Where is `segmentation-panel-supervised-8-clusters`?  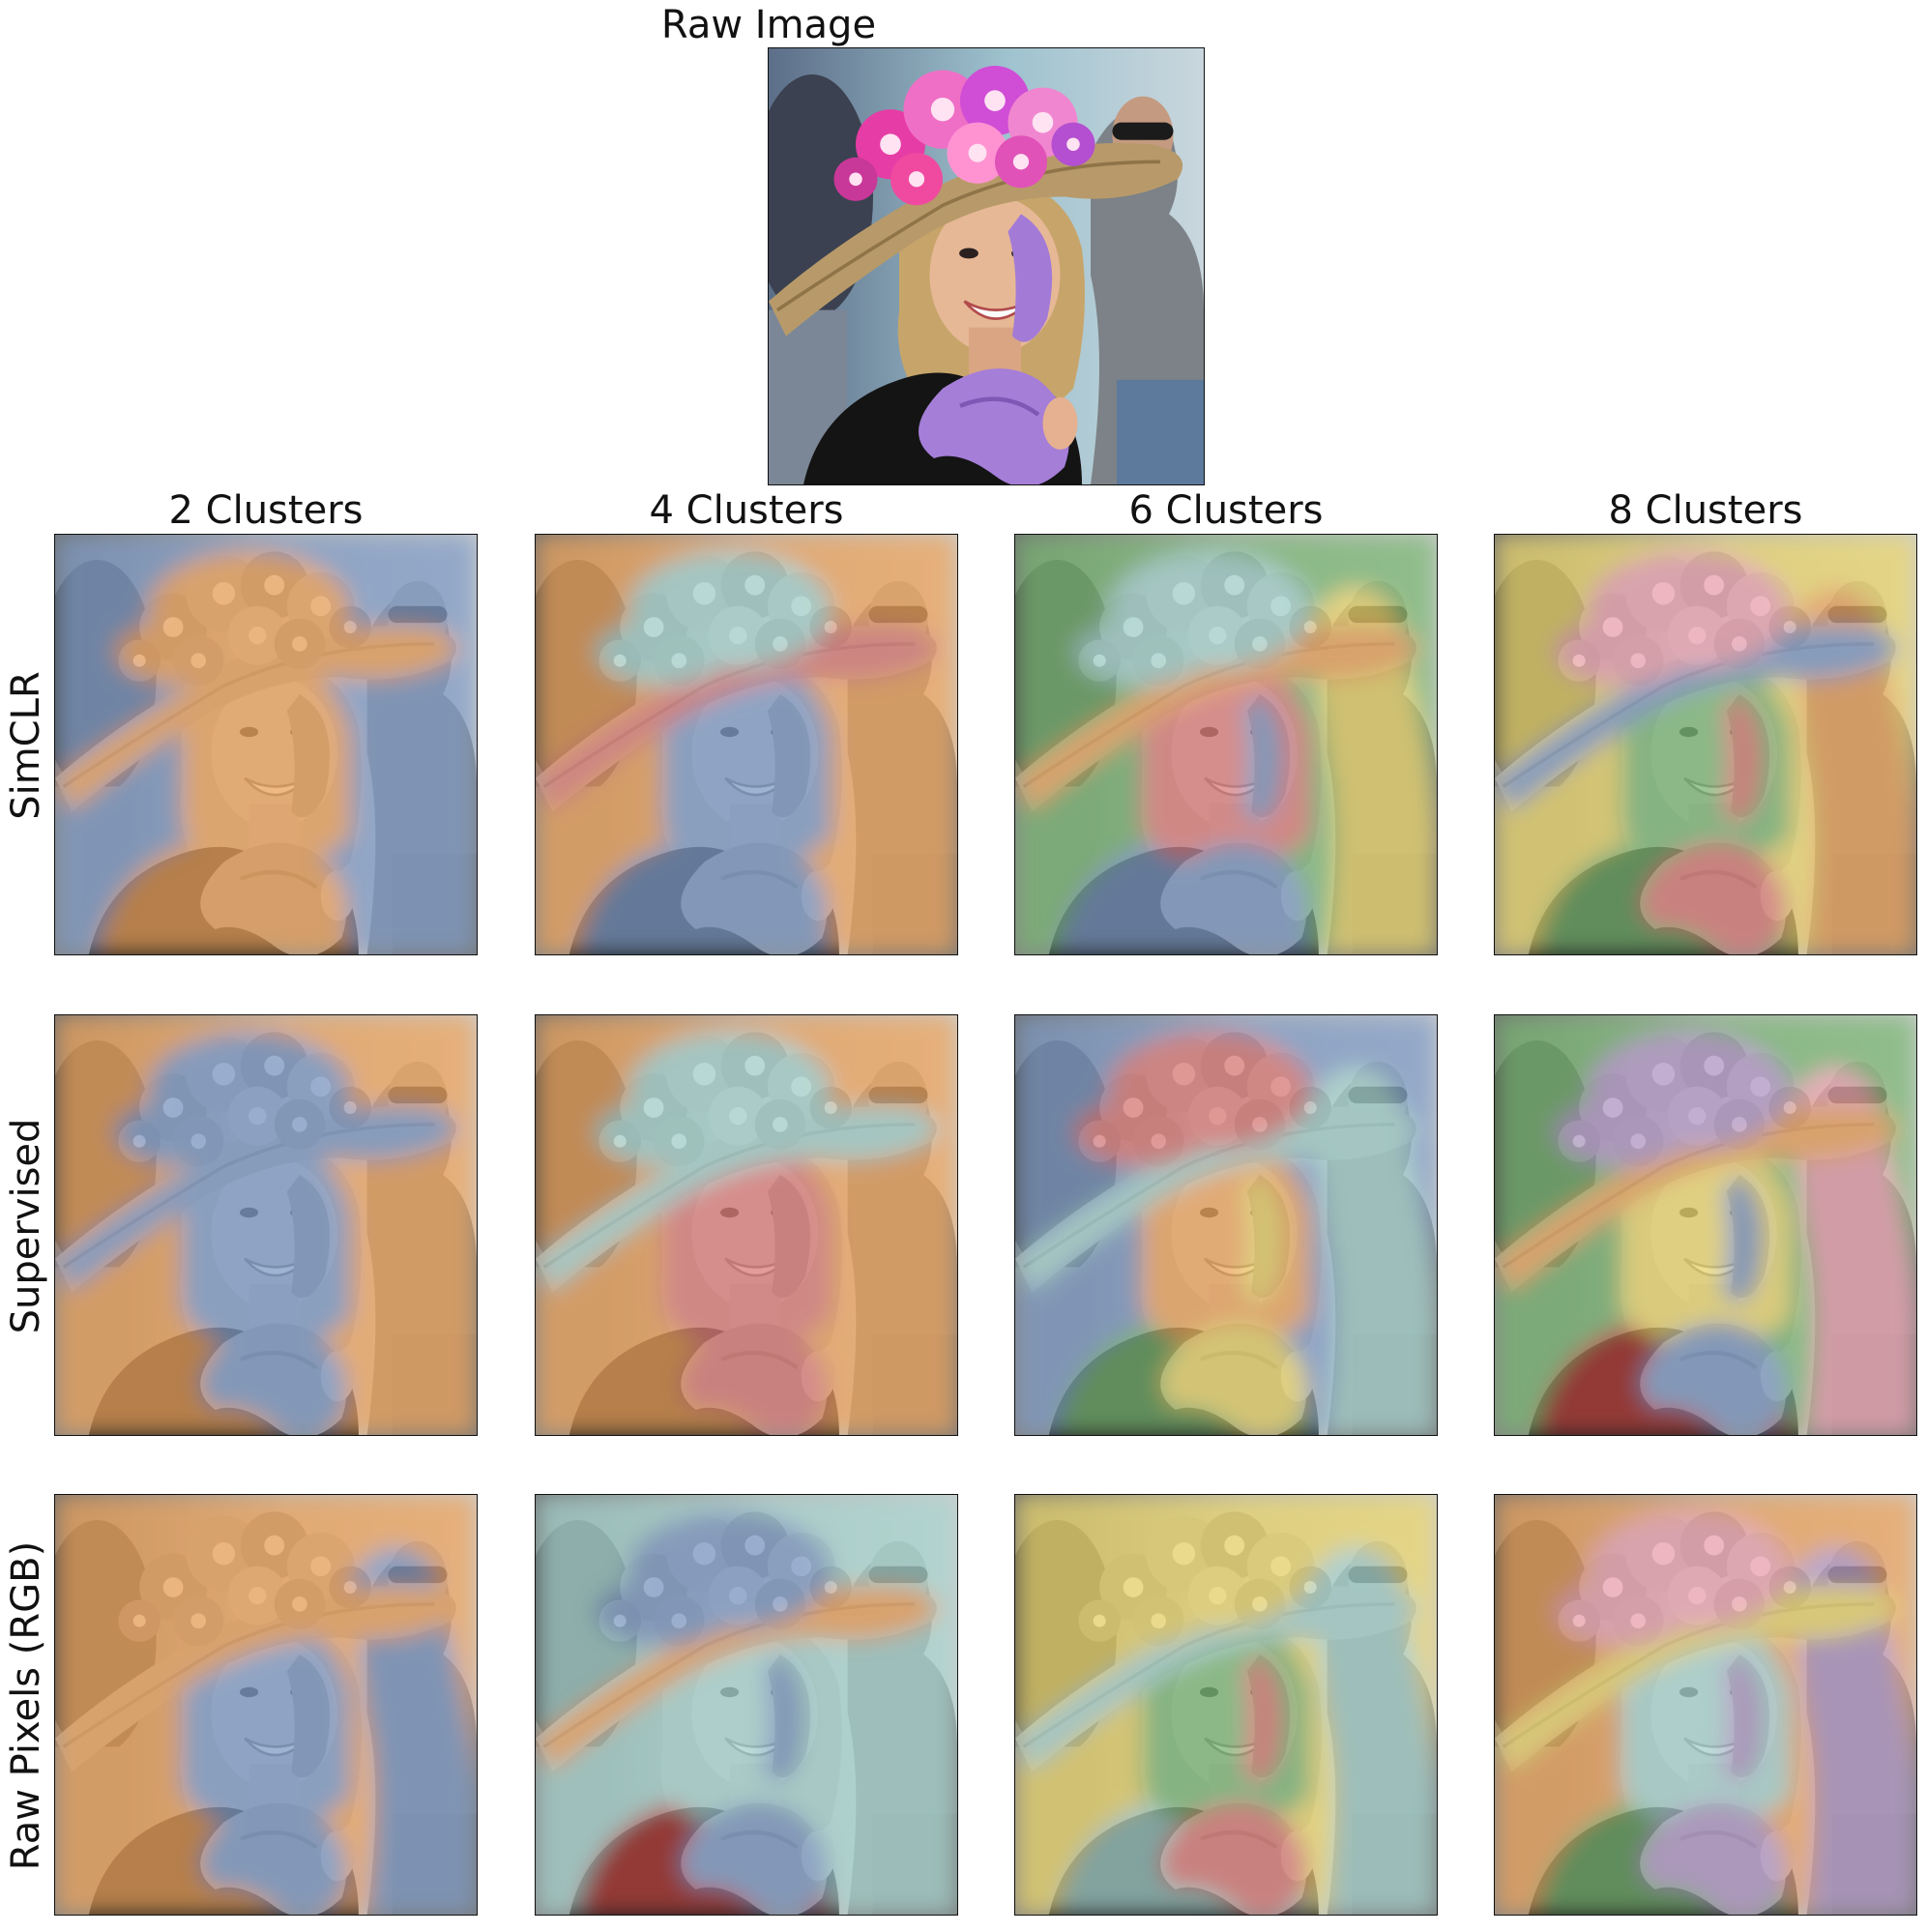 segmentation-panel-supervised-8-clusters is located at coordinates (1705, 1225).